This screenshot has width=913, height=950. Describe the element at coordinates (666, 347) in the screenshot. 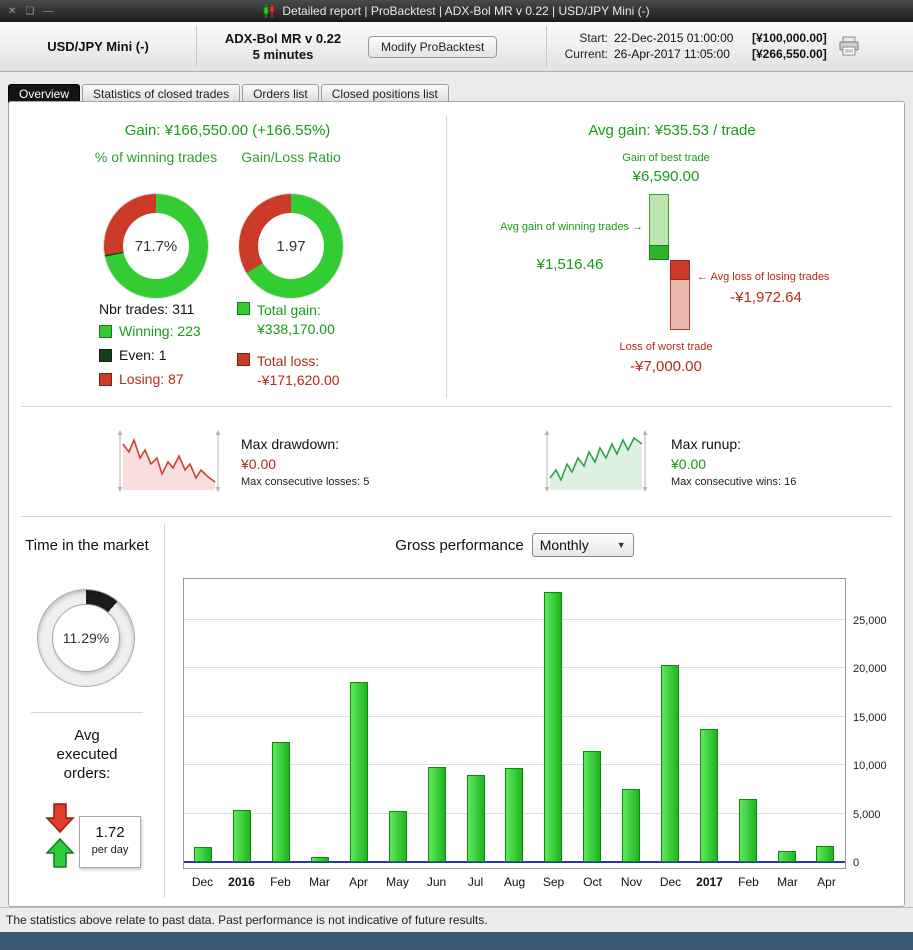

I see `worst-trade-label: Loss of worst trade` at that location.